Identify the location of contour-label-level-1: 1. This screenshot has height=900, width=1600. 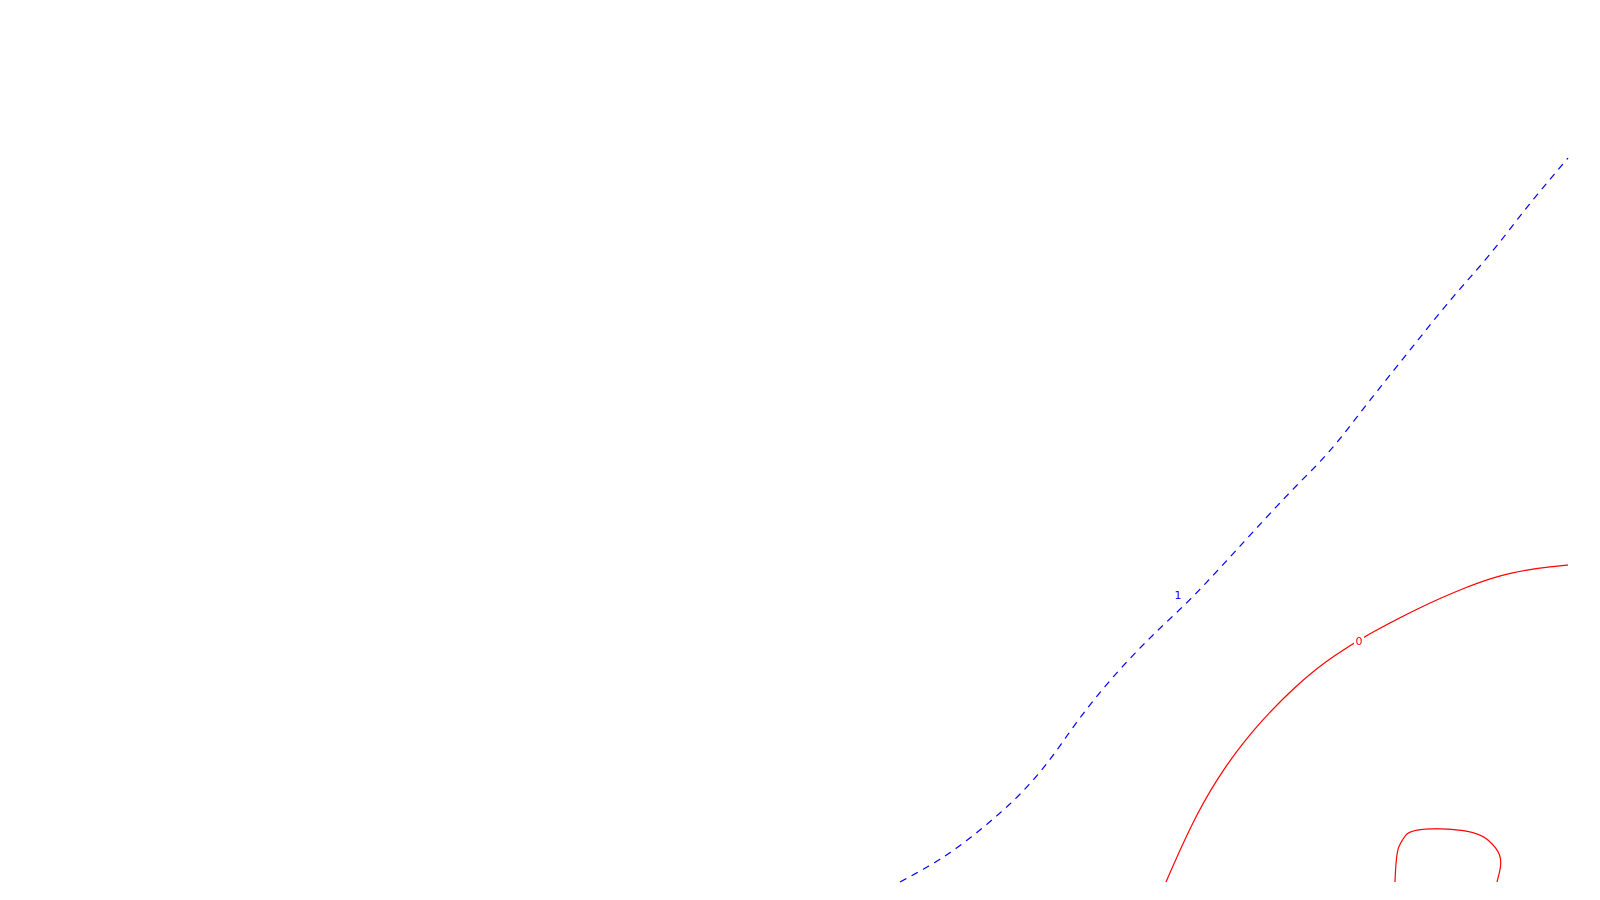
(1178, 595).